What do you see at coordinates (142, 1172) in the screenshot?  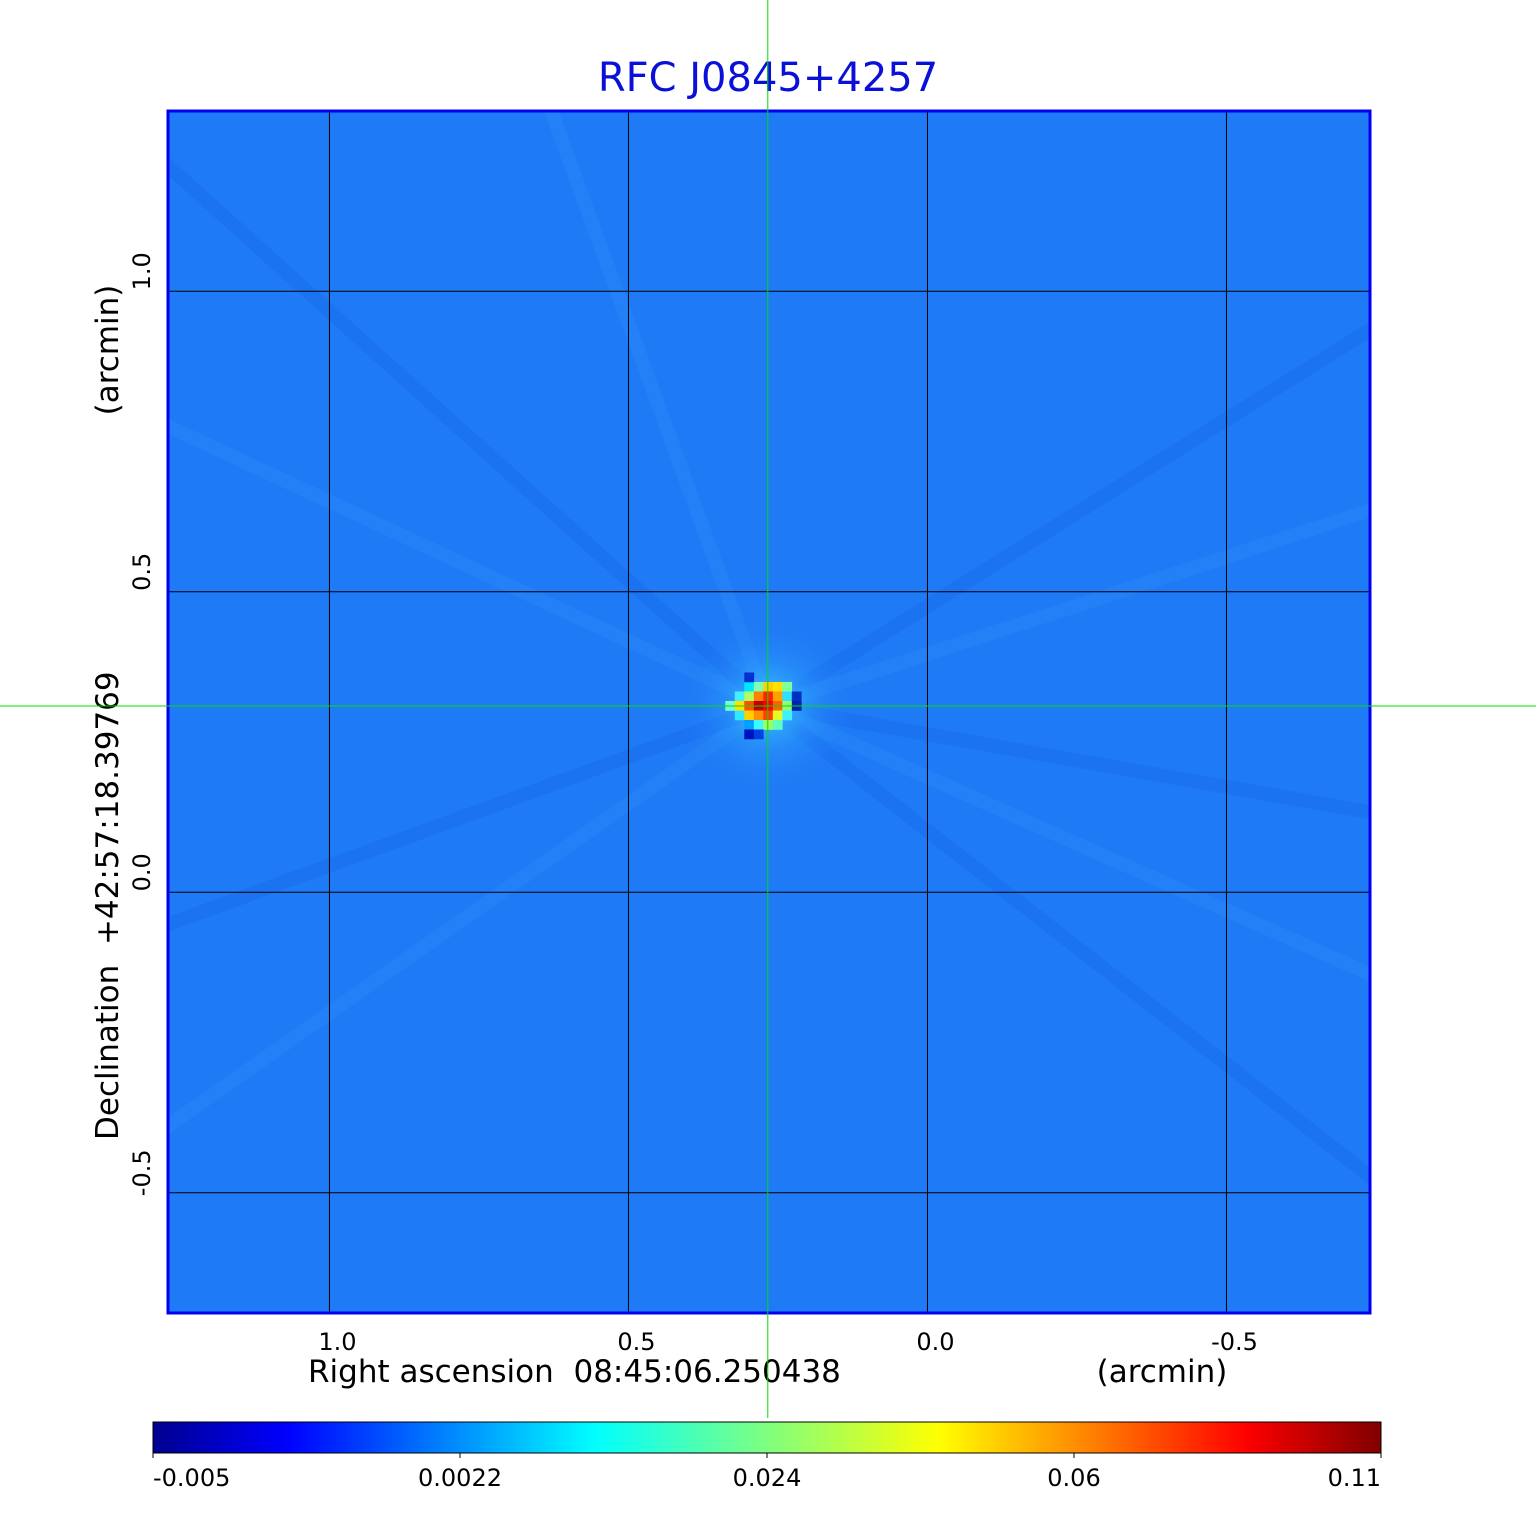 I see `y-tick-label: -0.5` at bounding box center [142, 1172].